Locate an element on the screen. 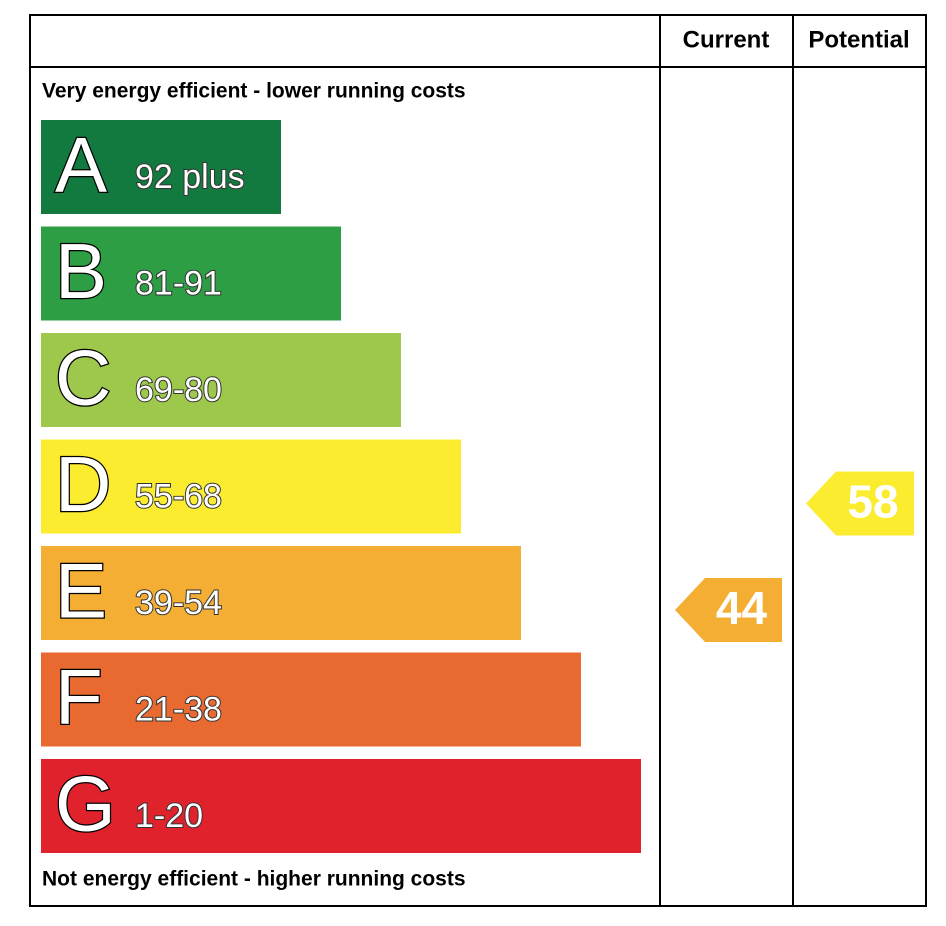 Image resolution: width=946 pixels, height=926 pixels. band-letter: G is located at coordinates (85, 804).